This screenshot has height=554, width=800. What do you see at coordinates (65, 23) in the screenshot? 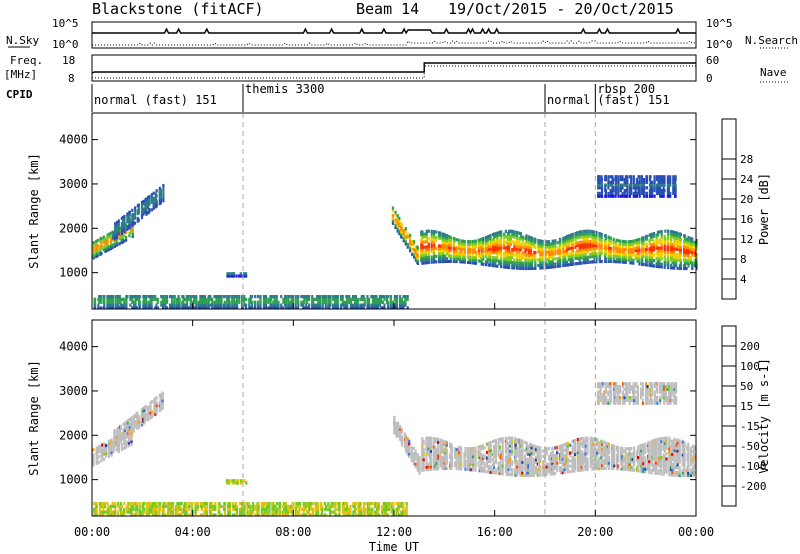
I see `nsky-top-tick: 10^5` at bounding box center [65, 23].